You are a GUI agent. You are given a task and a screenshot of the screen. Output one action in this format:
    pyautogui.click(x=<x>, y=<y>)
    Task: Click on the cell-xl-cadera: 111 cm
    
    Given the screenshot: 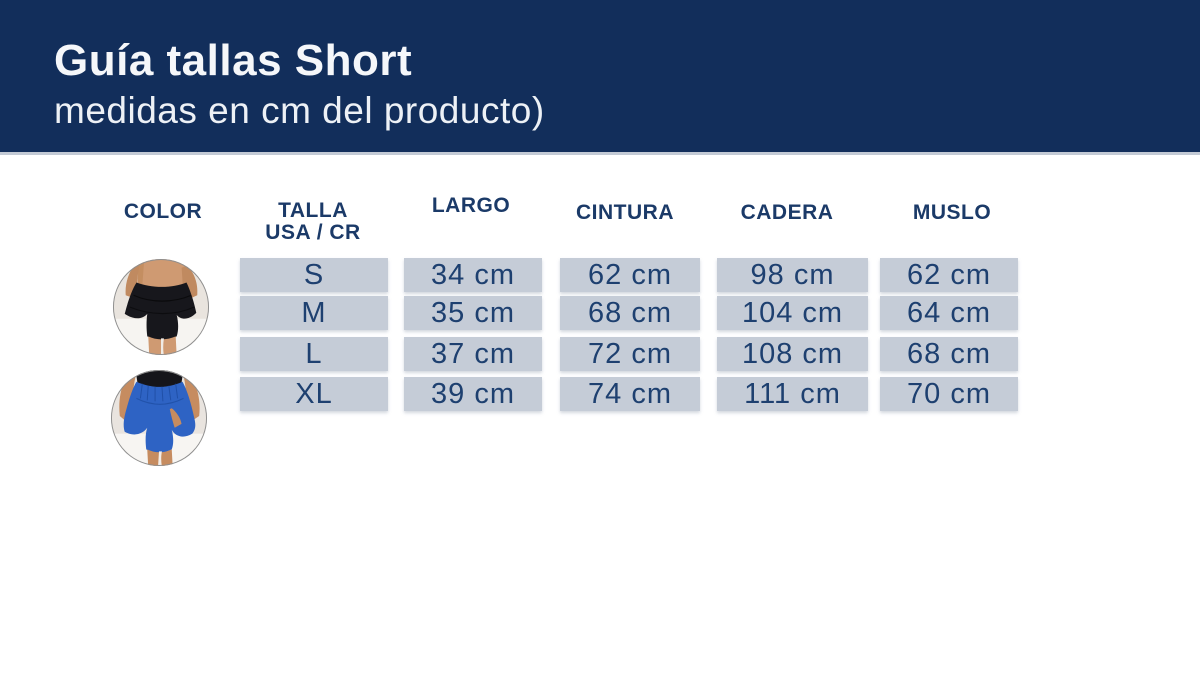 What is the action you would take?
    pyautogui.click(x=792, y=394)
    